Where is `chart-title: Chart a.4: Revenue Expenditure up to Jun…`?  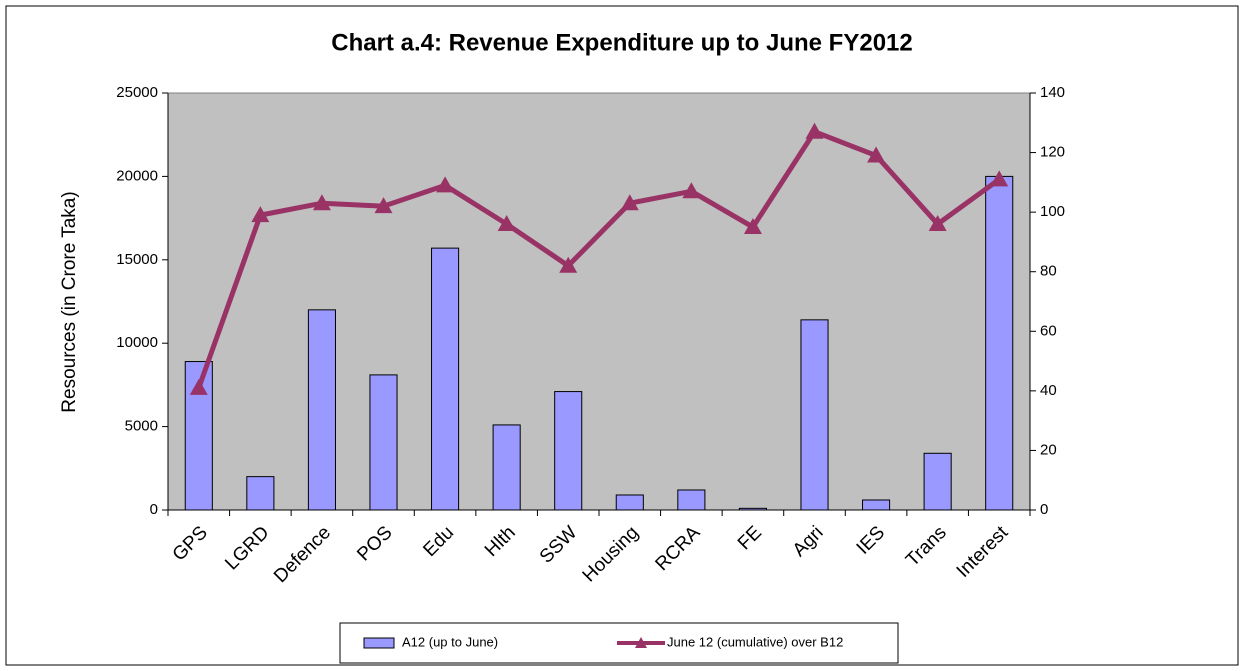 chart-title: Chart a.4: Revenue Expenditure up to Jun… is located at coordinates (621, 42).